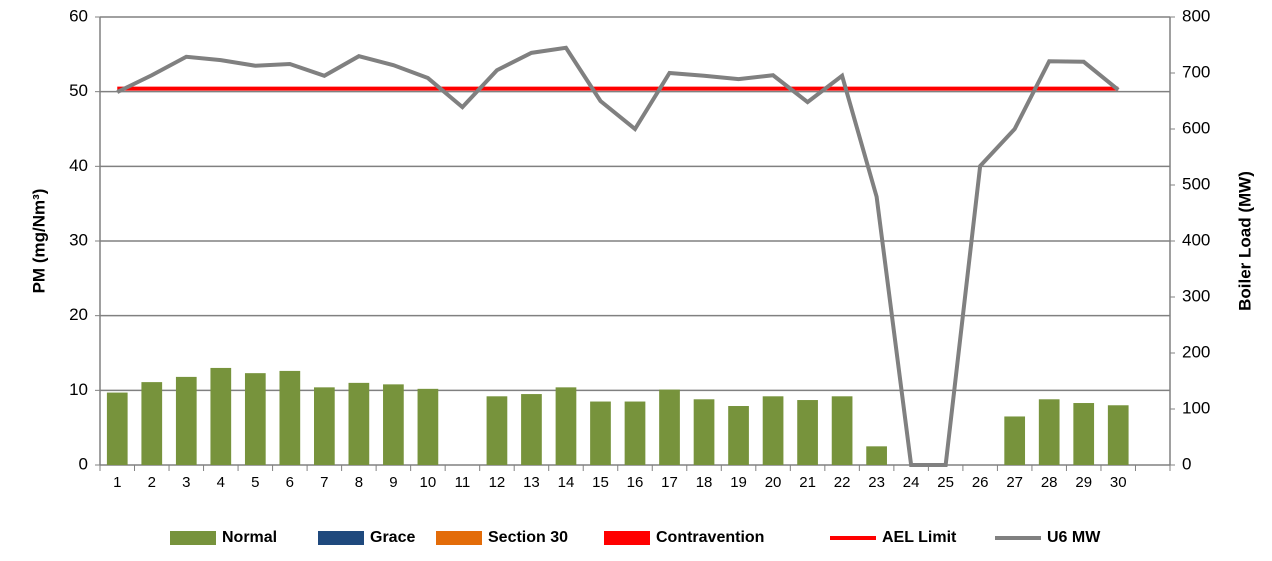  I want to click on x-tick-label: 23, so click(876, 482).